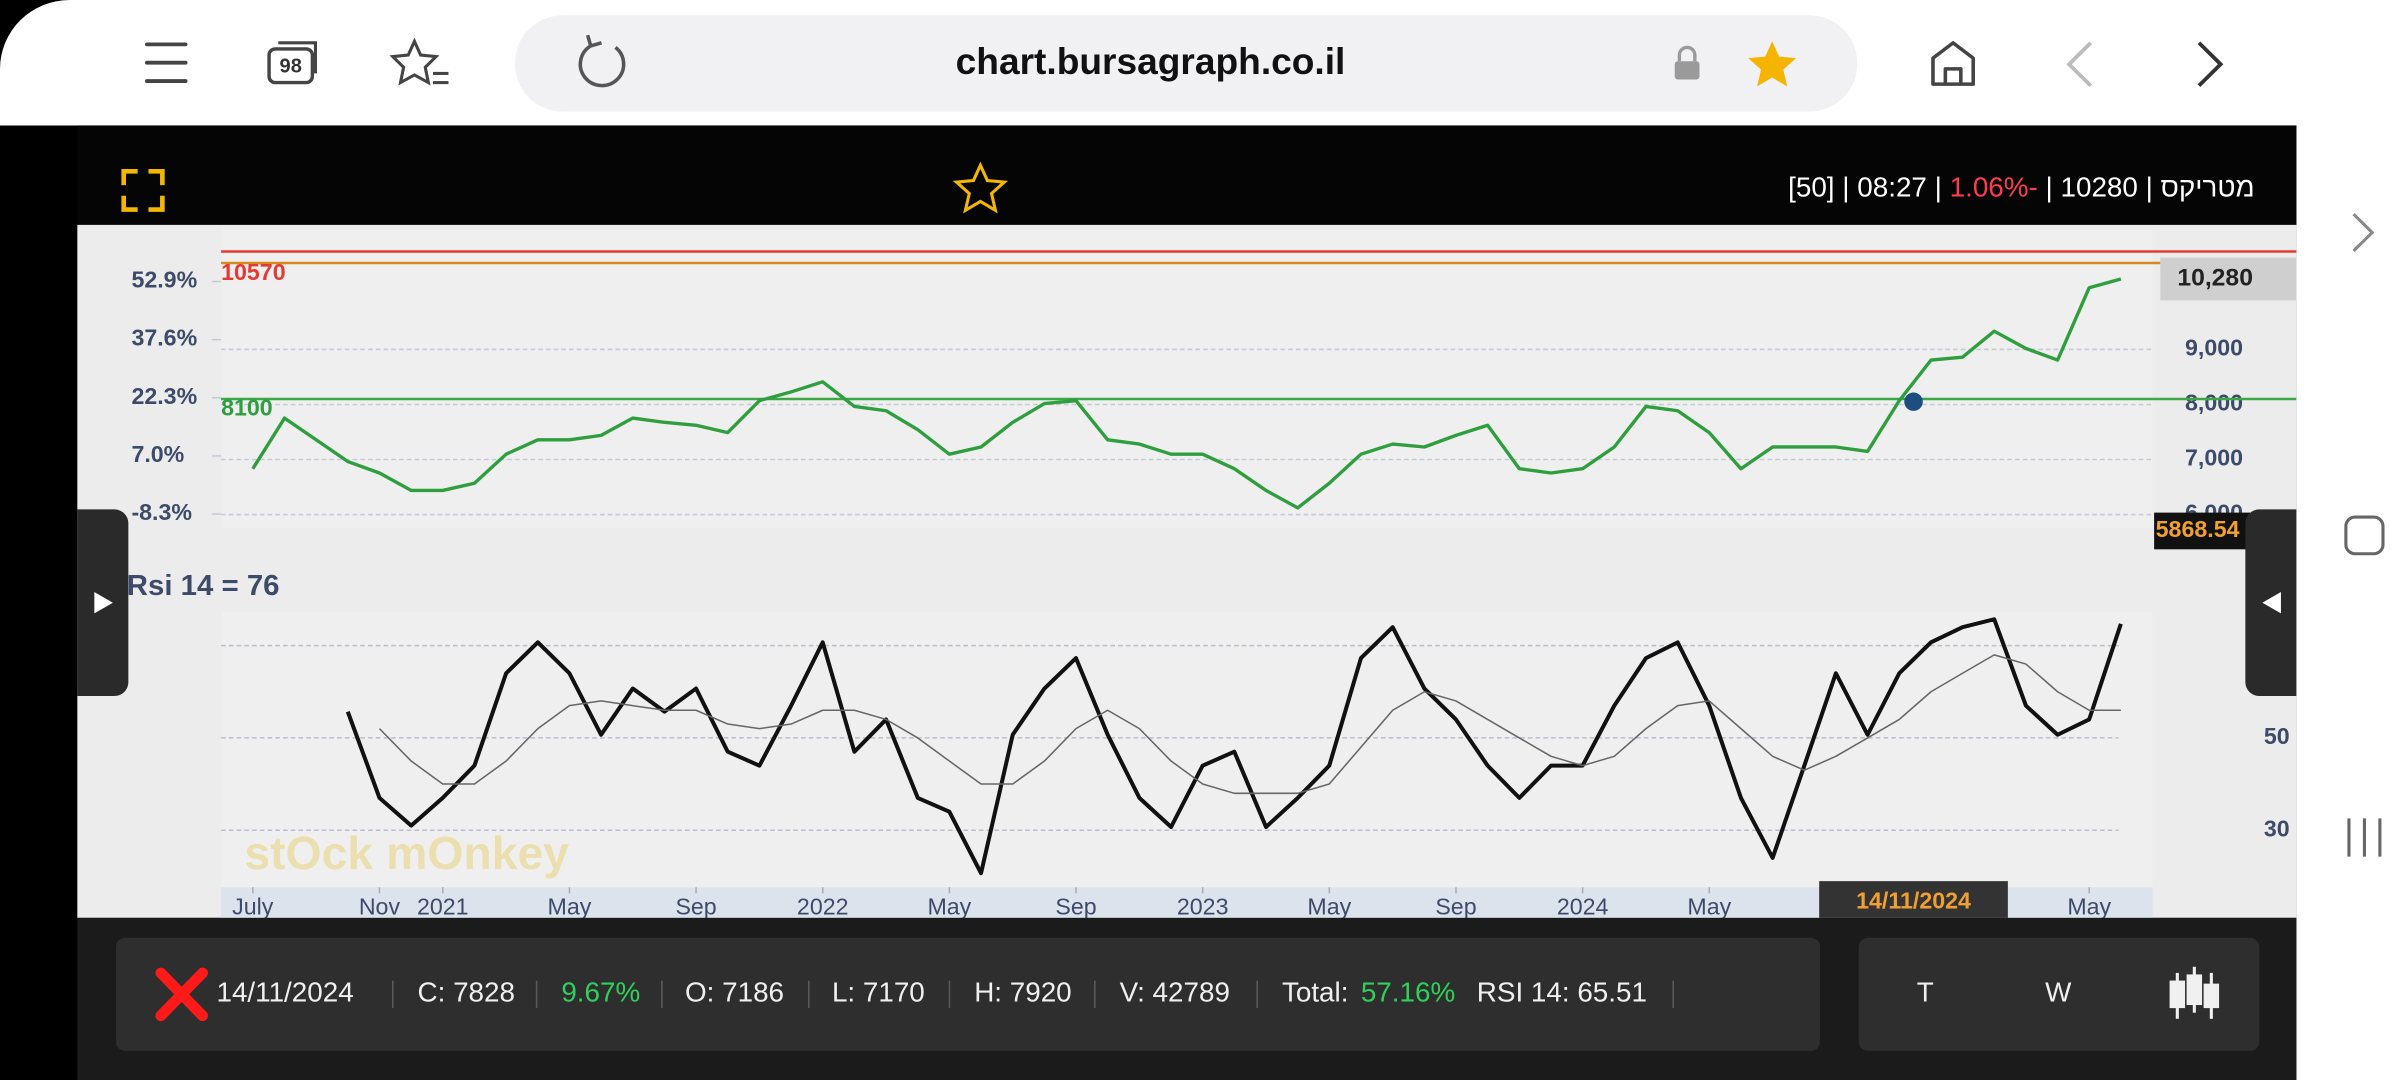 This screenshot has height=1080, width=2400. What do you see at coordinates (2214, 458) in the screenshot?
I see `y-tick-label: 7,000` at bounding box center [2214, 458].